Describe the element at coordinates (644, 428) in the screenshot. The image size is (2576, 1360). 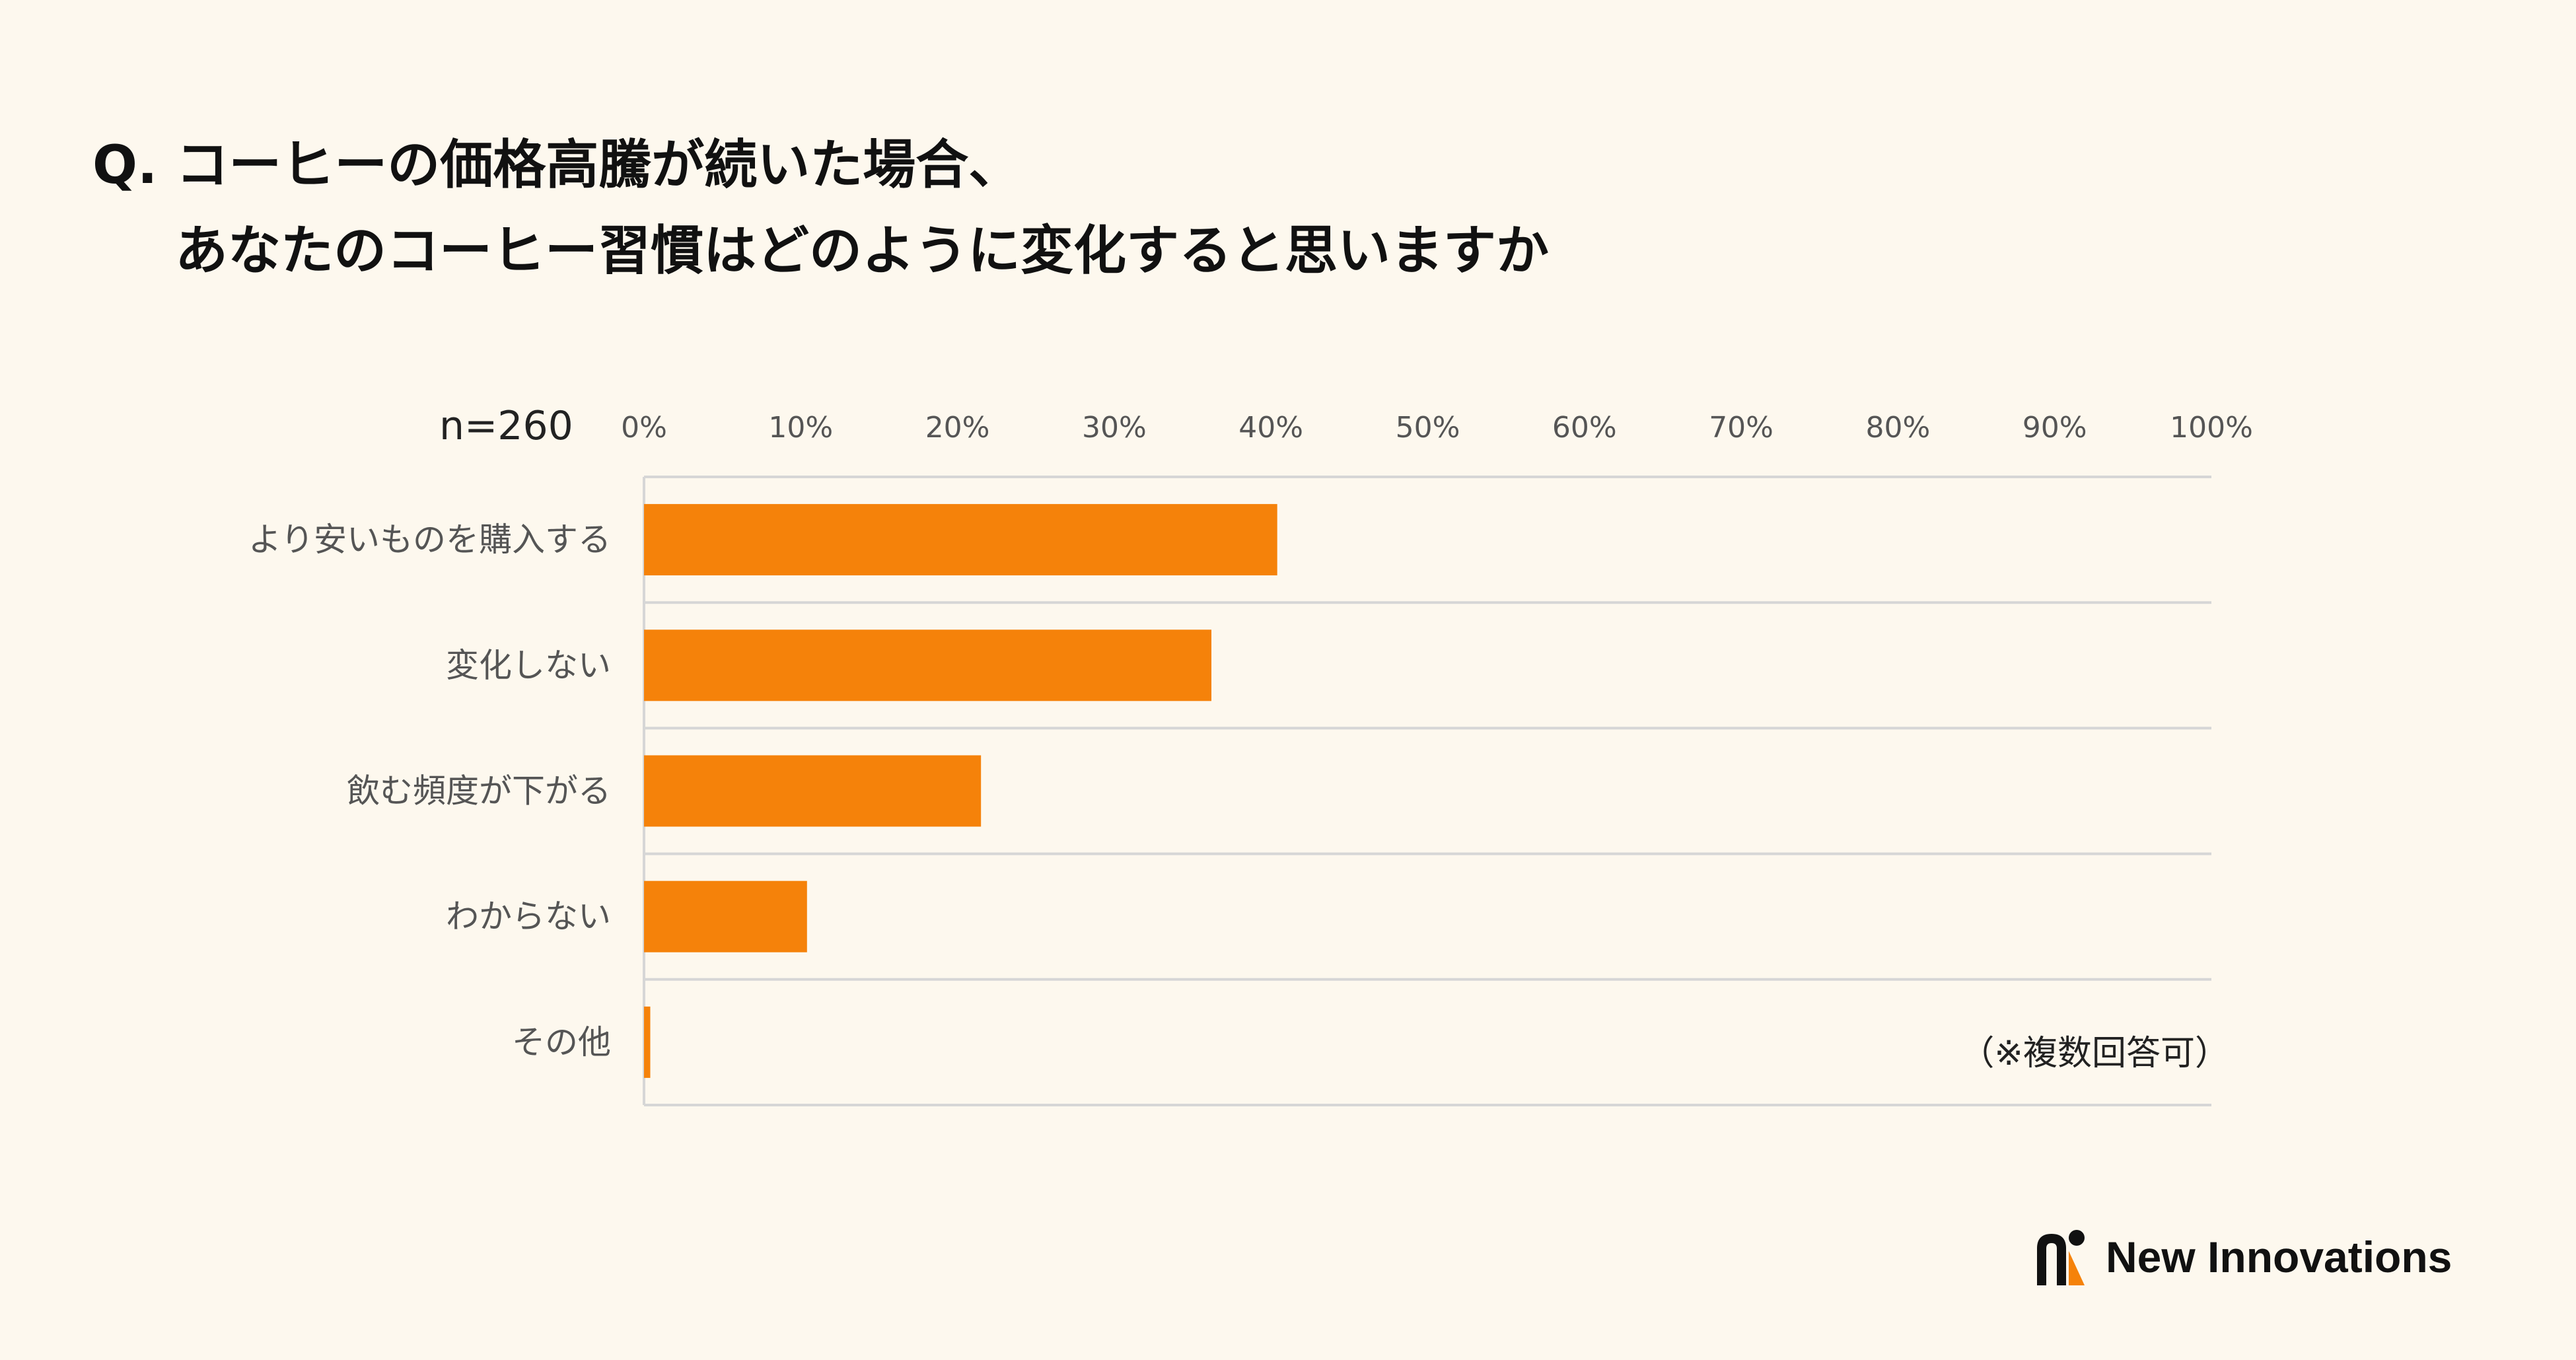
I see `x-tick-label: 0%` at that location.